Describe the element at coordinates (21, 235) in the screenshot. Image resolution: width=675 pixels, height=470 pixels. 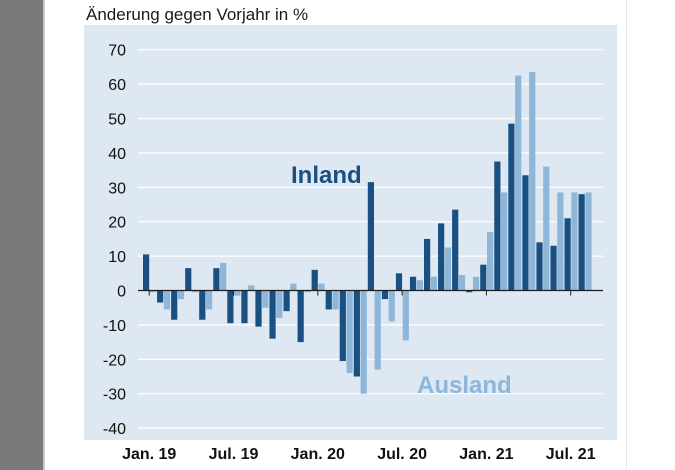
I see `left-gray-bar` at that location.